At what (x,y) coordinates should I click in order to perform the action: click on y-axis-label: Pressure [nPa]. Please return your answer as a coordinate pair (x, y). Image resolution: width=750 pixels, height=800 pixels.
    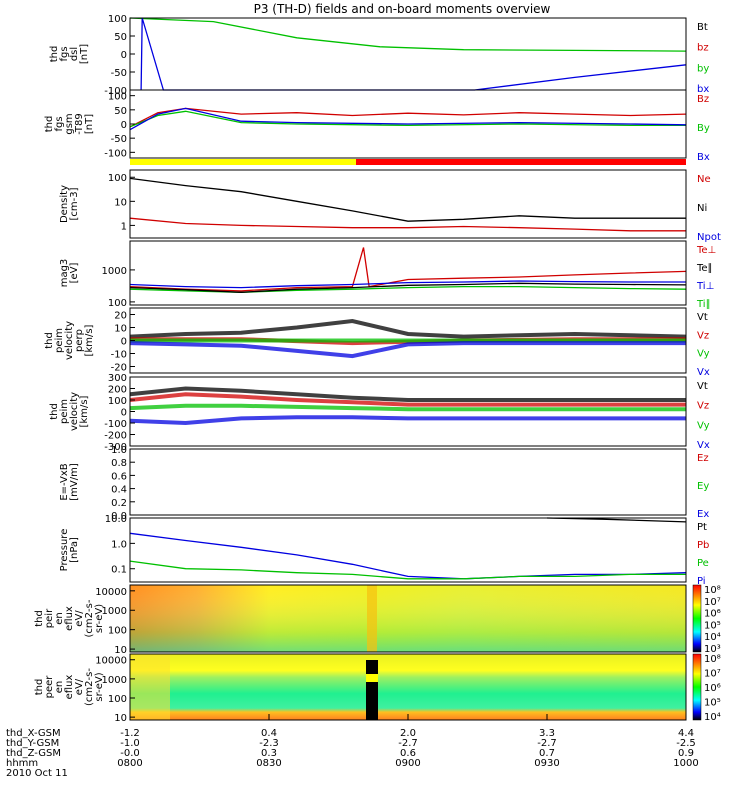
    Looking at the image, I should click on (69, 550).